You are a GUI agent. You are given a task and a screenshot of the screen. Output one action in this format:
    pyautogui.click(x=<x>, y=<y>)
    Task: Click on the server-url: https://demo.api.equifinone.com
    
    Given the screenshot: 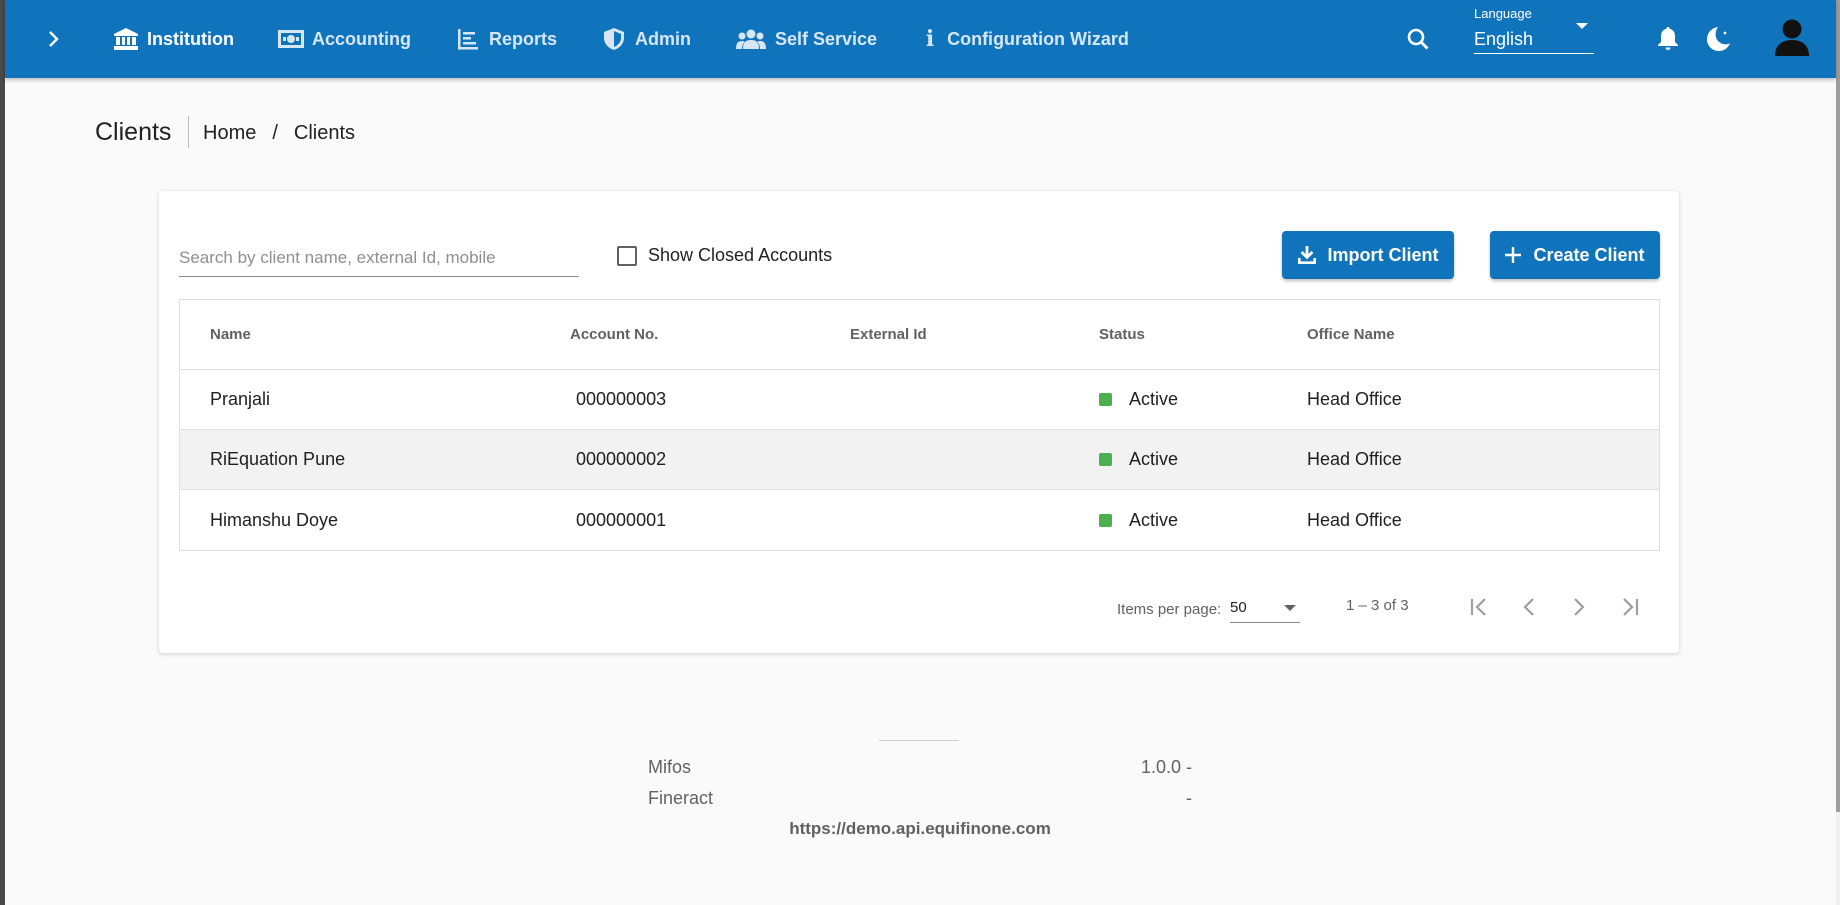 What is the action you would take?
    pyautogui.click(x=920, y=828)
    